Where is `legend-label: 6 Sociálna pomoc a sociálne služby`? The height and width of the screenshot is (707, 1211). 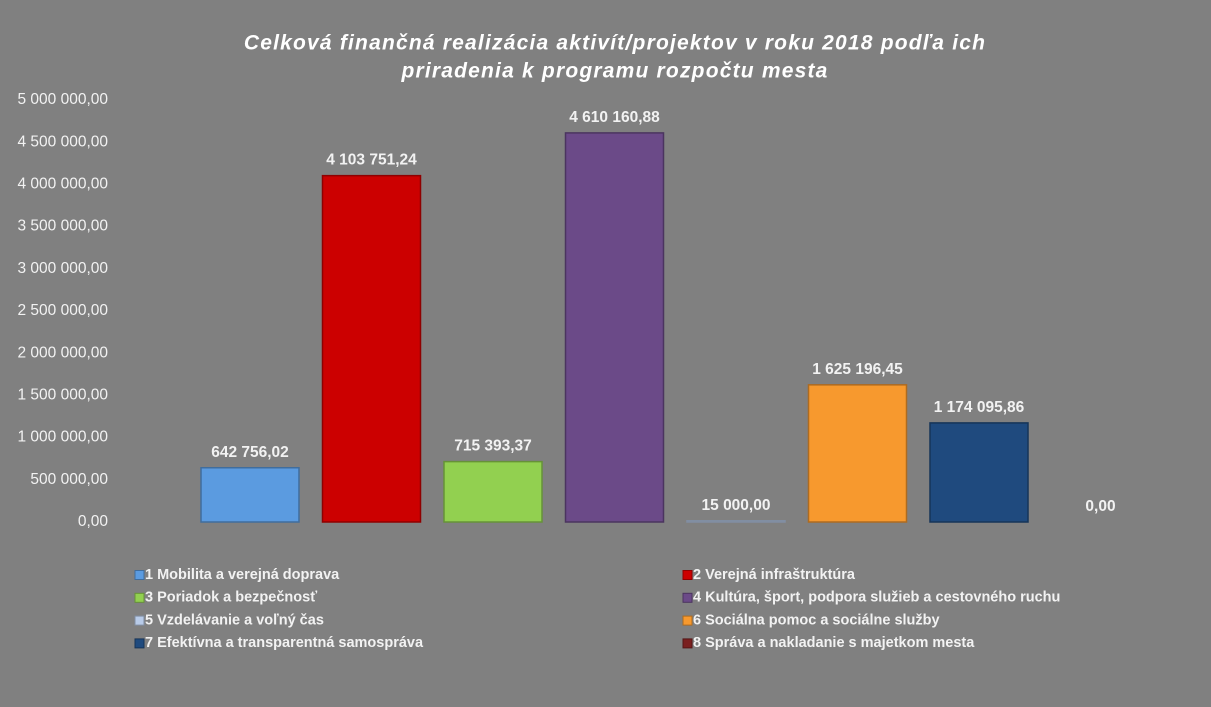 legend-label: 6 Sociálna pomoc a sociálne služby is located at coordinates (816, 620).